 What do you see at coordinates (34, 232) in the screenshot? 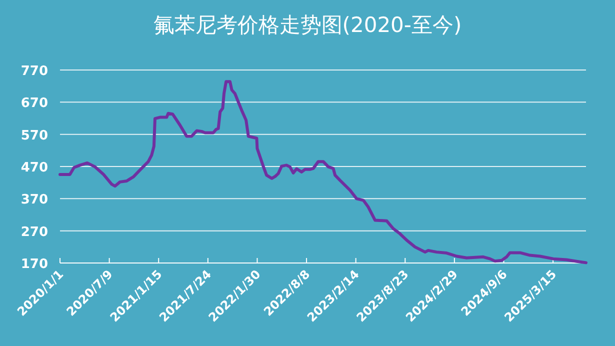
I see `y-tick-label: 270` at bounding box center [34, 232].